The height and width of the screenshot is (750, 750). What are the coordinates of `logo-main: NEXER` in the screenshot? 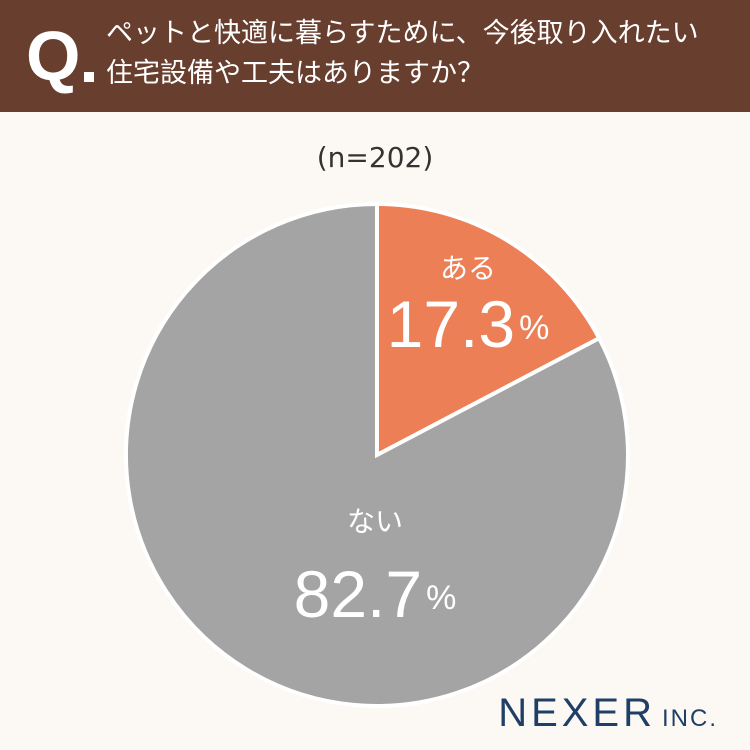 It's located at (577, 713).